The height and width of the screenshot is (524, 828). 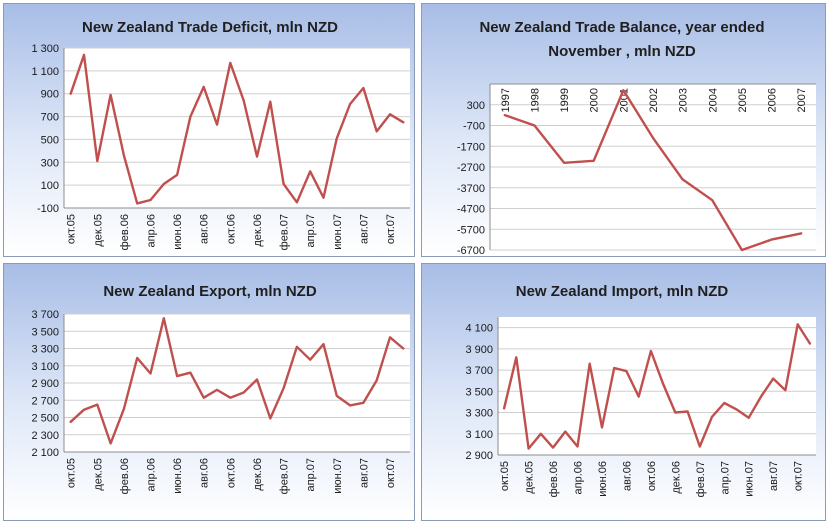 What do you see at coordinates (45, 453) in the screenshot?
I see `y-tick-label: 2 100` at bounding box center [45, 453].